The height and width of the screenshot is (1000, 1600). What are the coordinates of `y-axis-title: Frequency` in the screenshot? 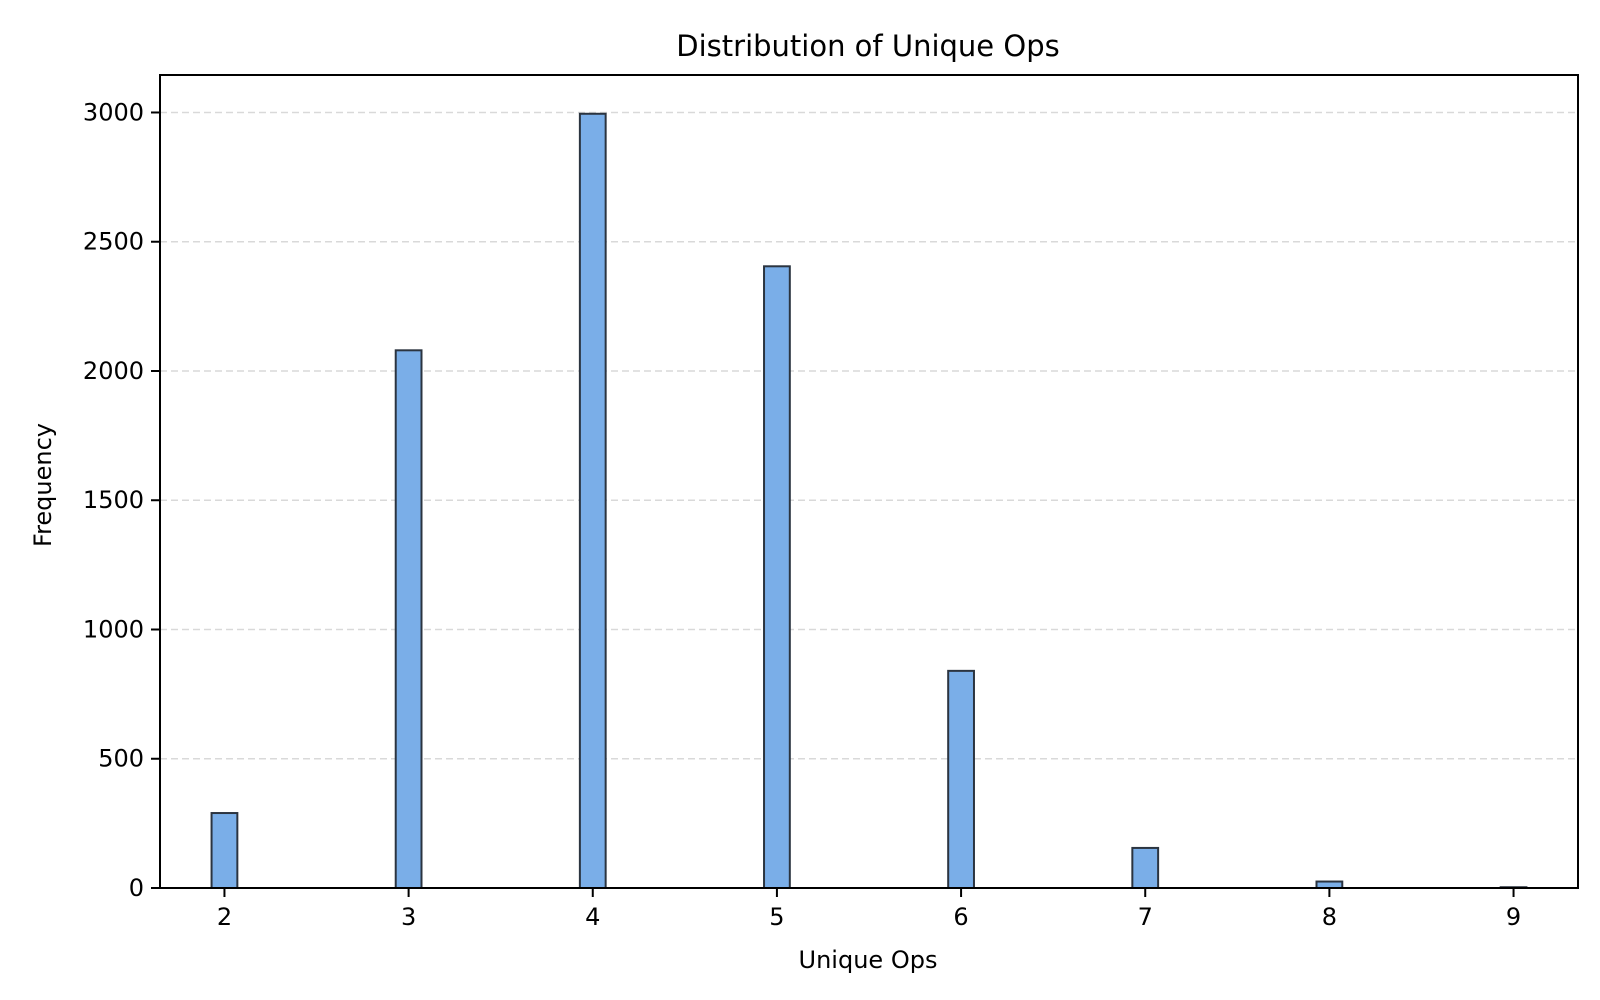 It's located at (43, 485).